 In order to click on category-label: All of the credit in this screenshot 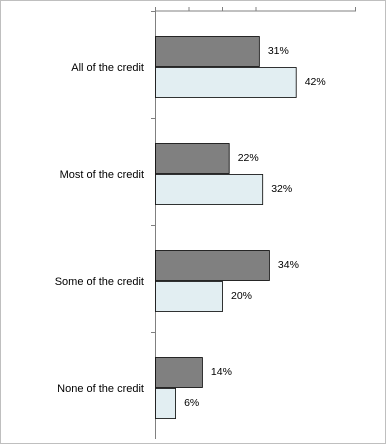, I will do `click(107, 68)`.